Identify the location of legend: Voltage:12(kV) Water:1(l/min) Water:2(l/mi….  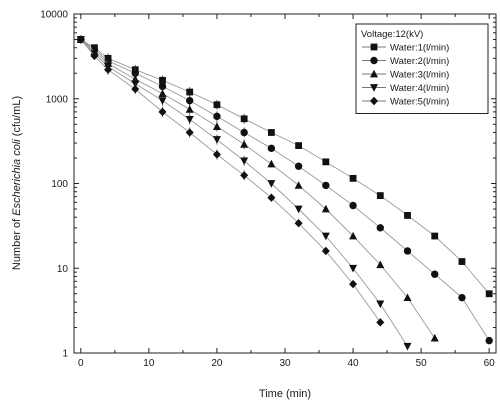
(422, 68).